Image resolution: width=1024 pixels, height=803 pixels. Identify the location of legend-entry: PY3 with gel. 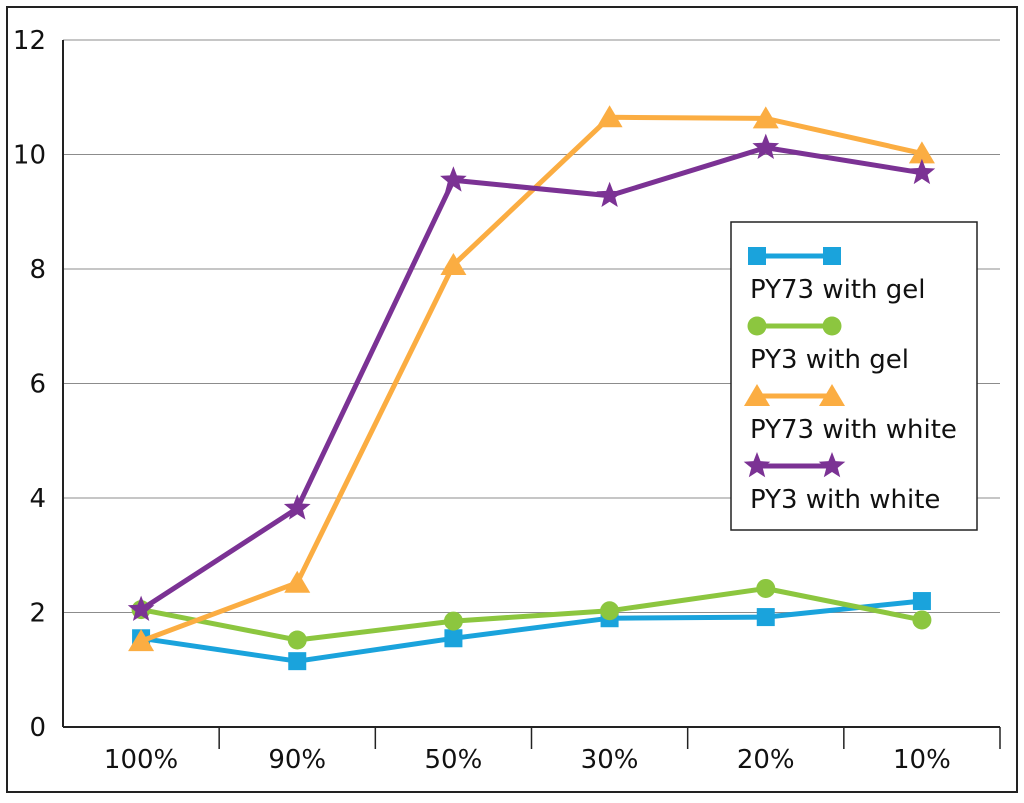
(828, 345).